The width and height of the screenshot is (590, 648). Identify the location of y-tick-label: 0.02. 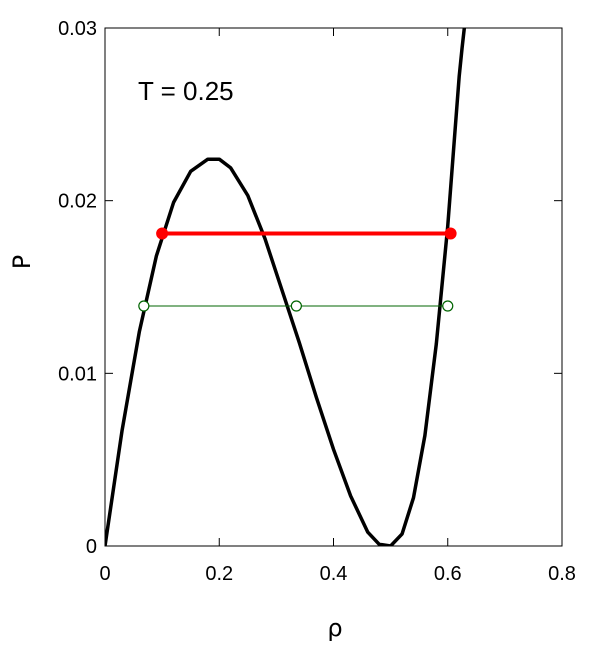
(77, 202).